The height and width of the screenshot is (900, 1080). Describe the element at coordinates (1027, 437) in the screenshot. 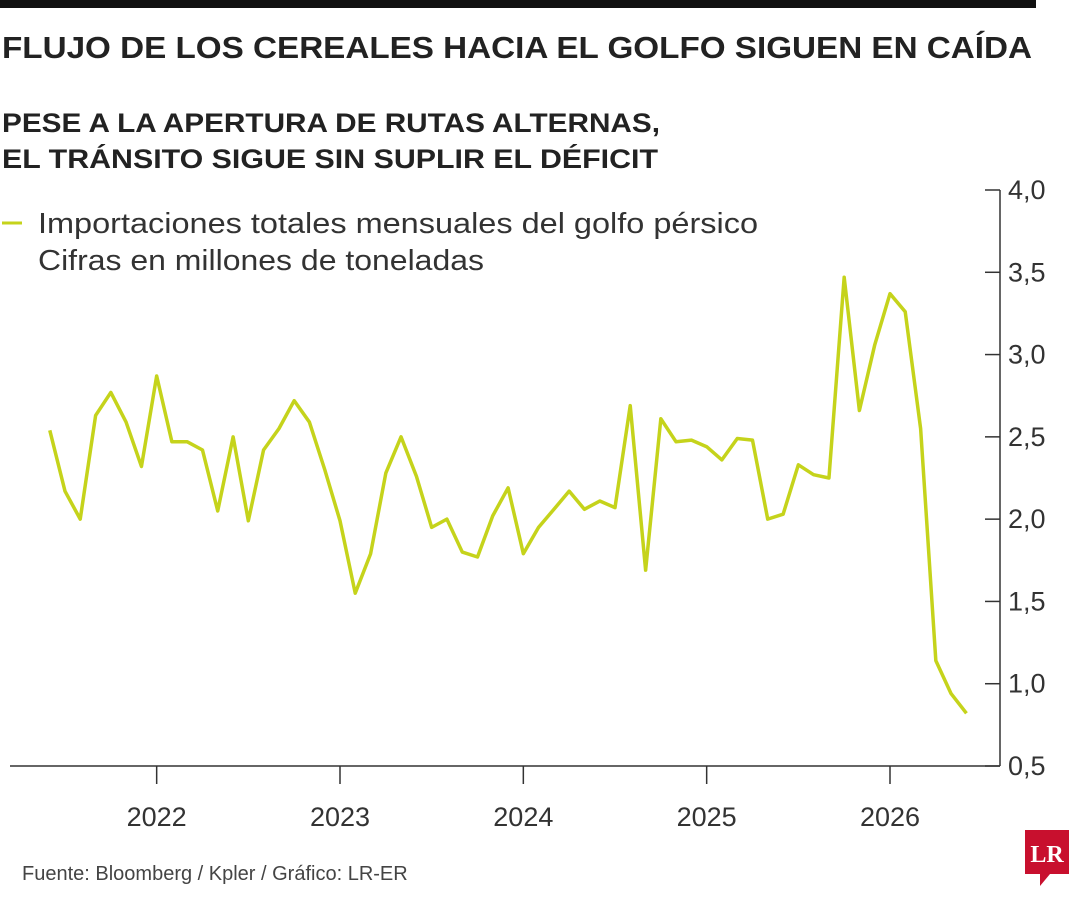

I see `y-tick-label: 2,5` at that location.